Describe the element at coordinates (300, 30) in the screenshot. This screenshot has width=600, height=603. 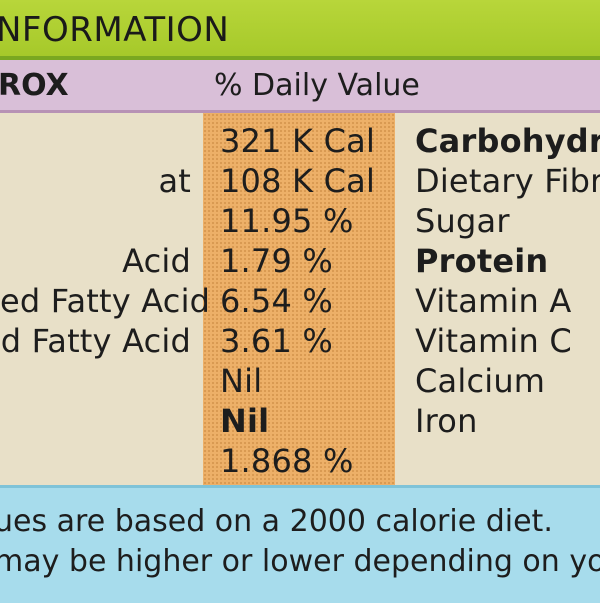
I see `header-band: NFORMATION` at that location.